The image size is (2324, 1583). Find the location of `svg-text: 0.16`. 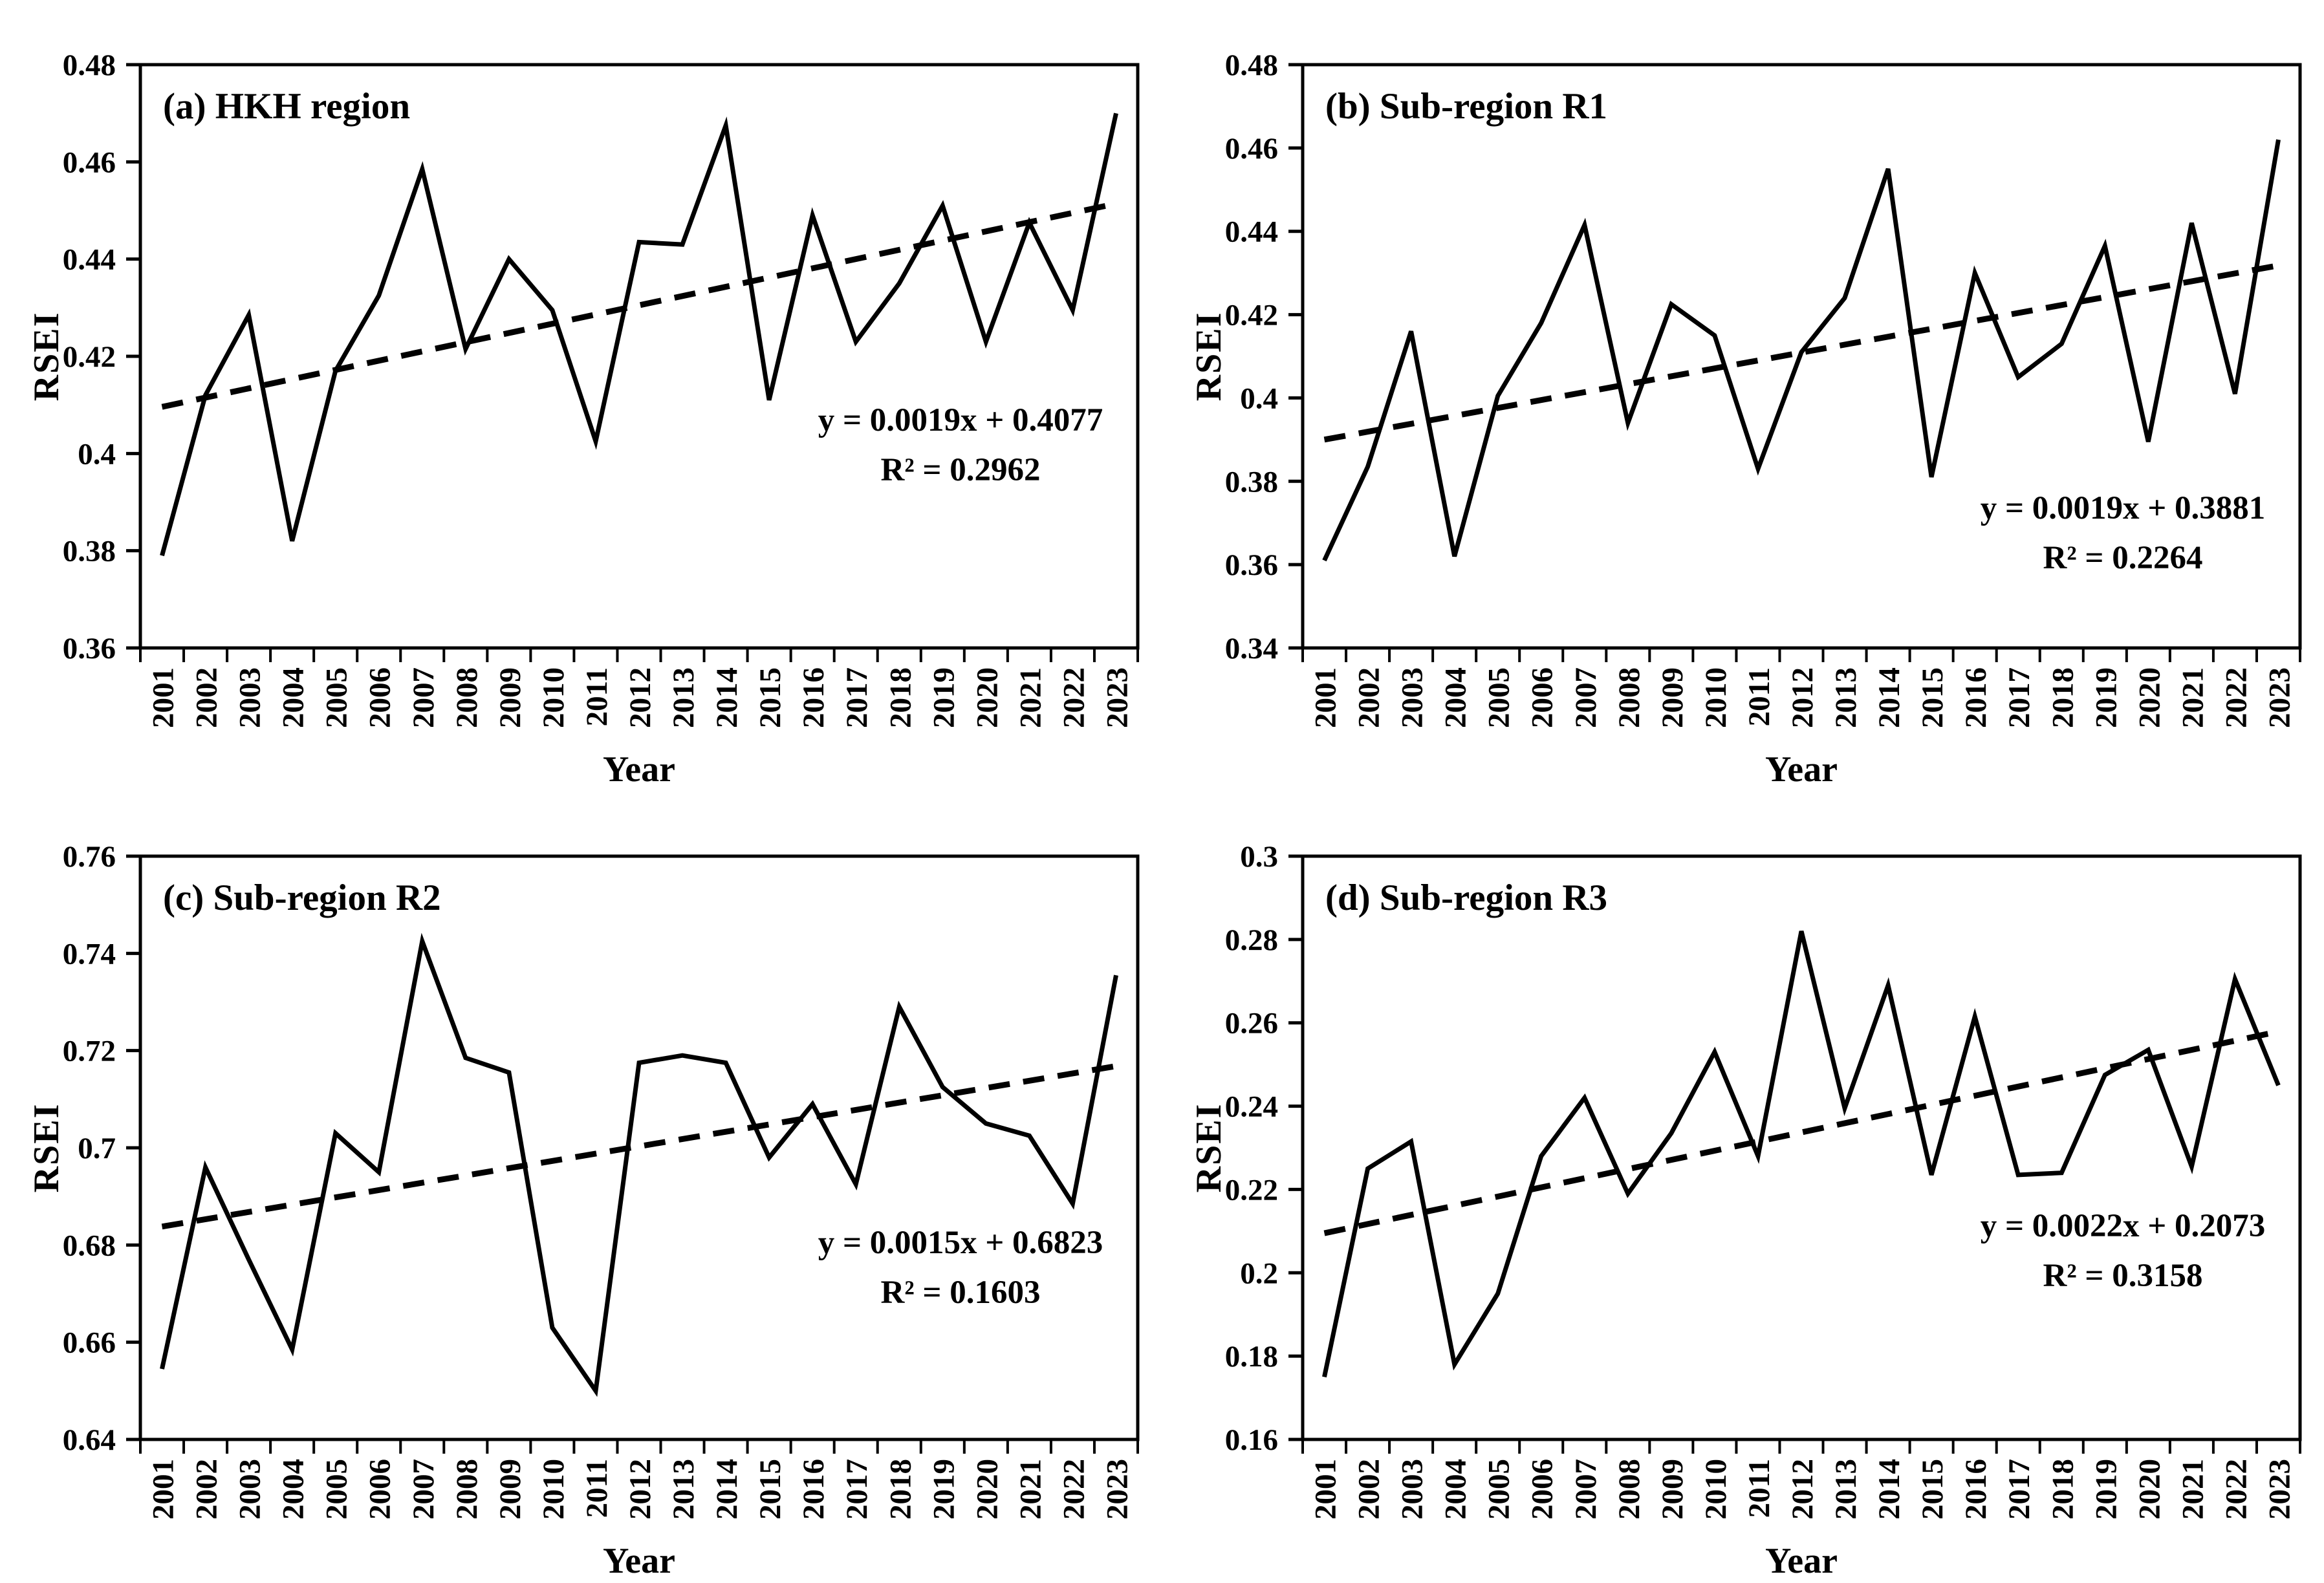

svg-text: 0.16 is located at coordinates (1251, 1440).